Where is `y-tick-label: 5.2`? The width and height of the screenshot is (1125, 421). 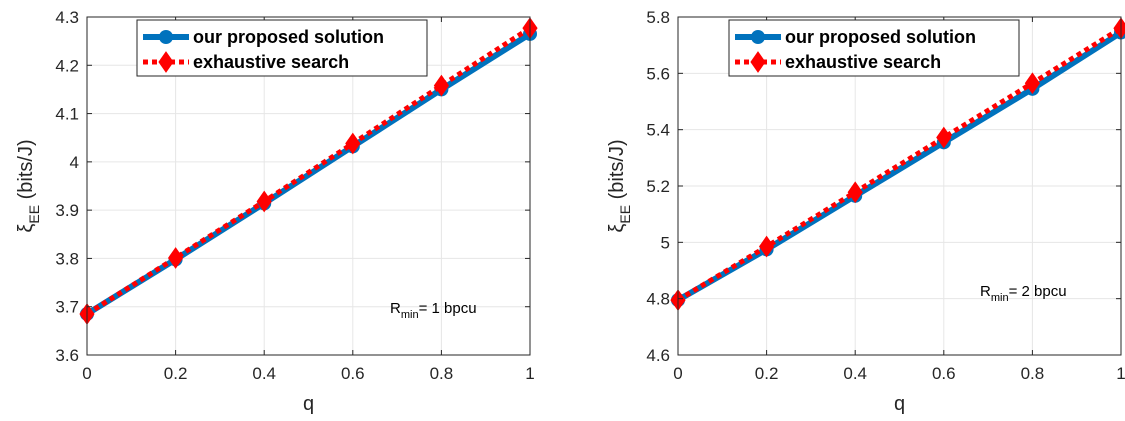
y-tick-label: 5.2 is located at coordinates (658, 186).